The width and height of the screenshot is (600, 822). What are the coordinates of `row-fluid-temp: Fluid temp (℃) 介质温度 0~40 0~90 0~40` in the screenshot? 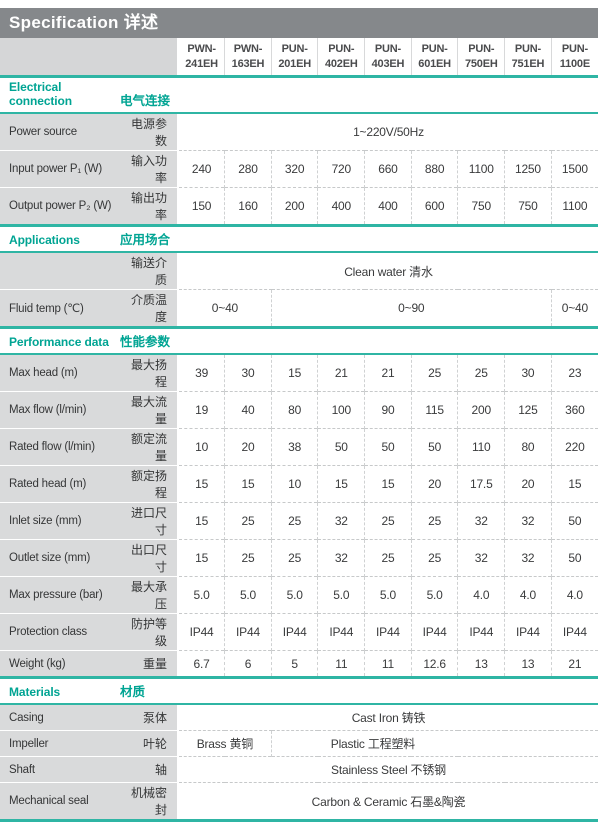 It's located at (299, 308).